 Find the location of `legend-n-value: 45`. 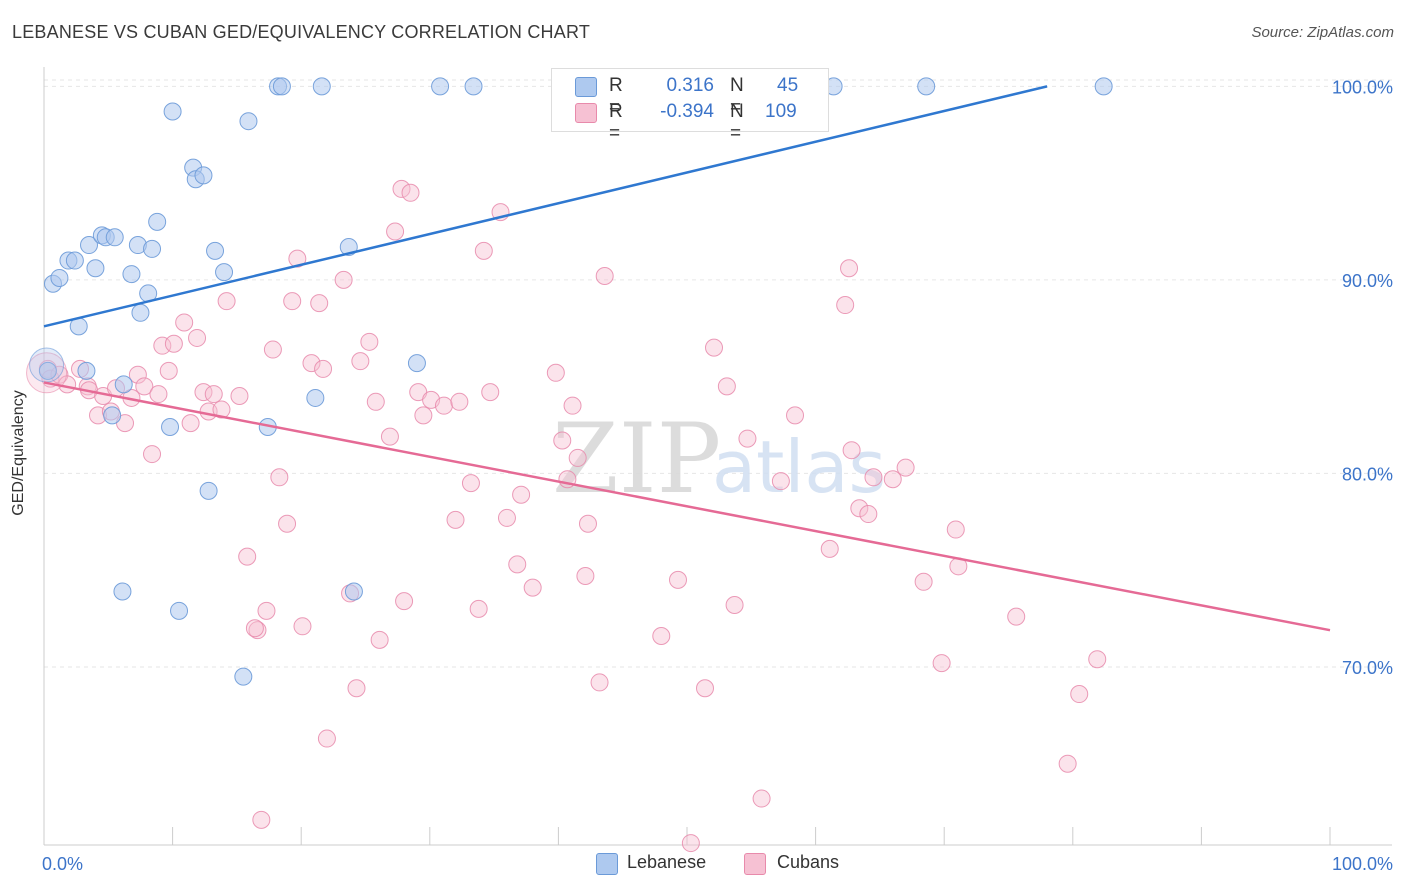

legend-n-value: 45 is located at coordinates (788, 85).